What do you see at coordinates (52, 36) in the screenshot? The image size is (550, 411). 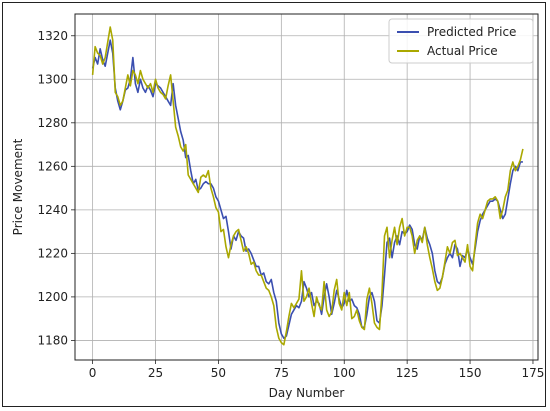 I see `y-tick-label: 1320` at bounding box center [52, 36].